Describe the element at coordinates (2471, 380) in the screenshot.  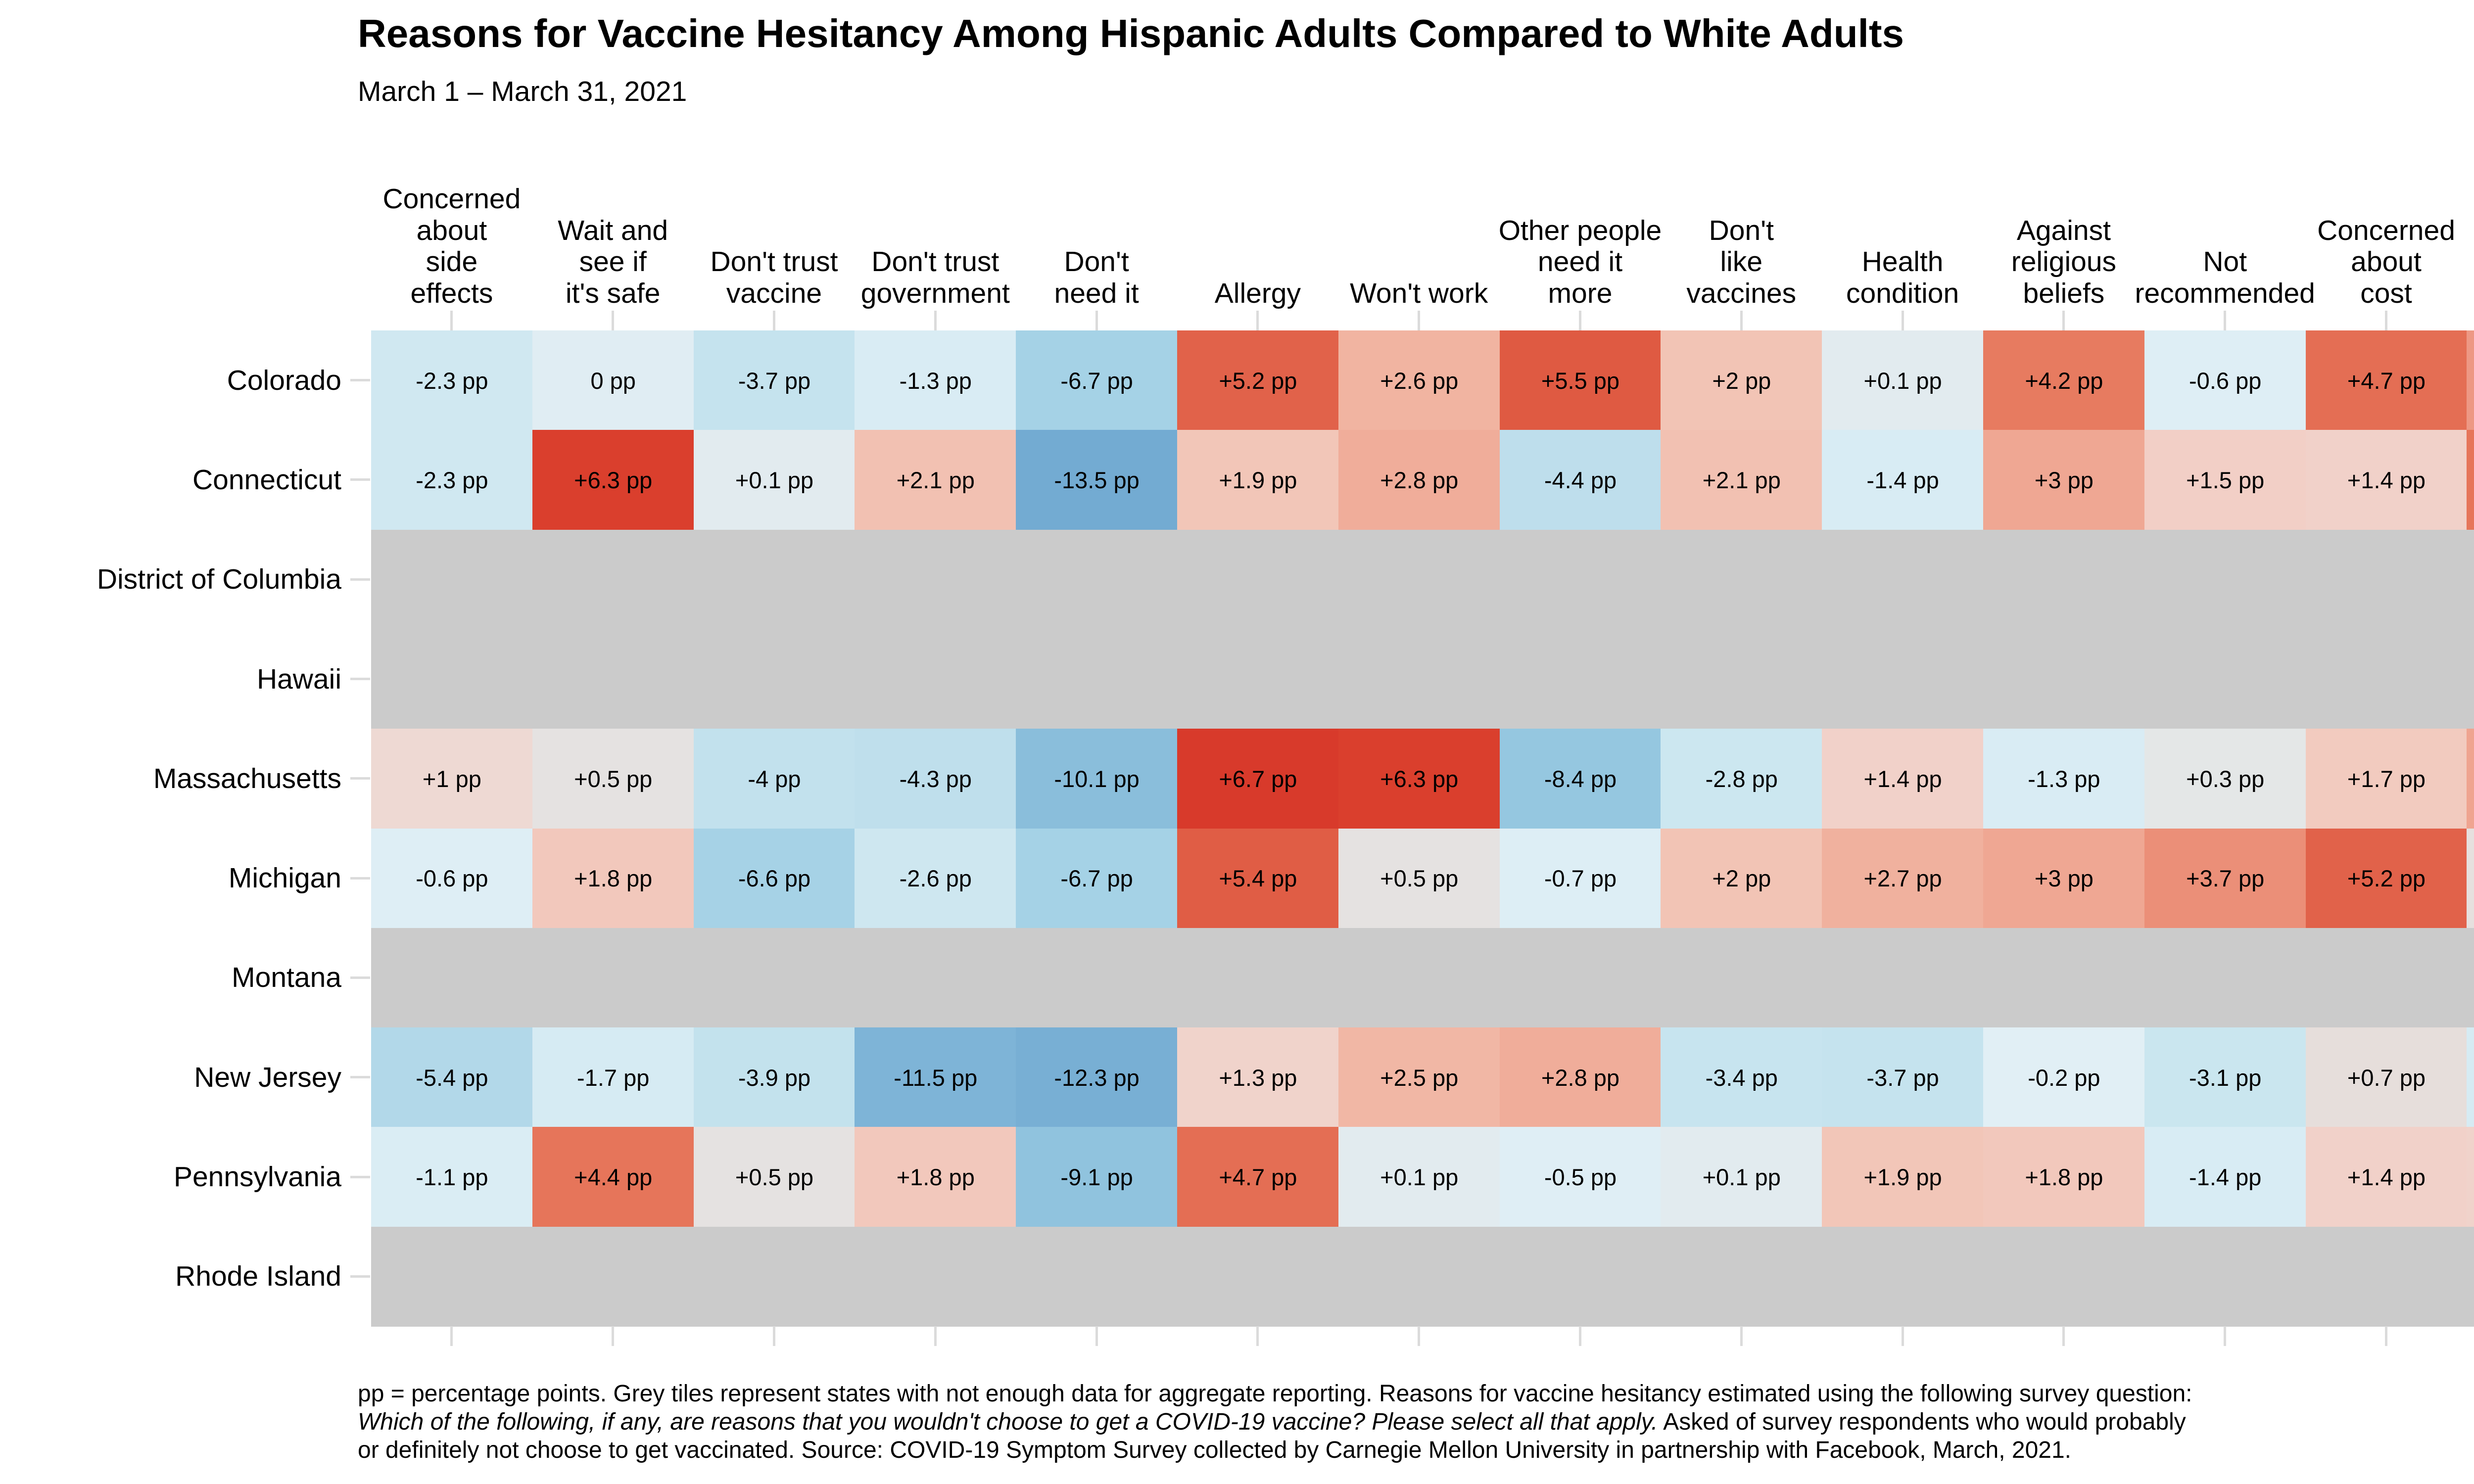
I see `heatmap-cell-colorado-col-14: +3.5 pp` at that location.